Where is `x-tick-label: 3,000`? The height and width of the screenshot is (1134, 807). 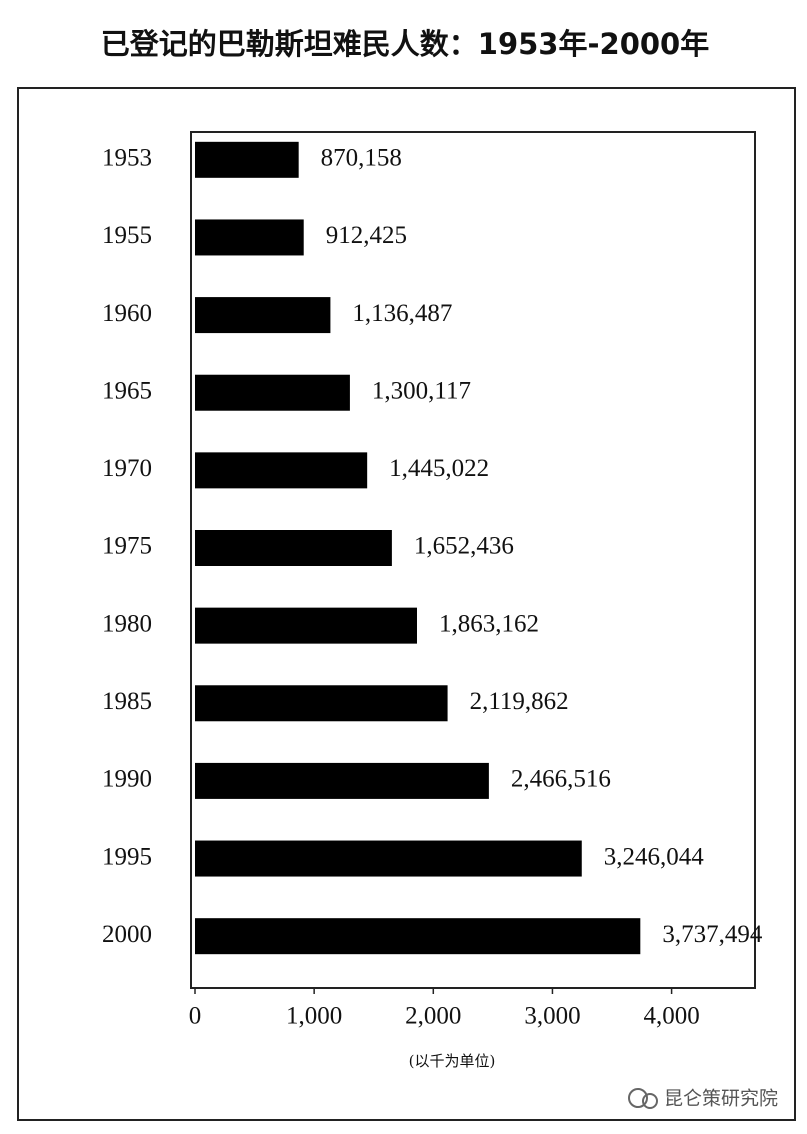
x-tick-label: 3,000 is located at coordinates (552, 1016).